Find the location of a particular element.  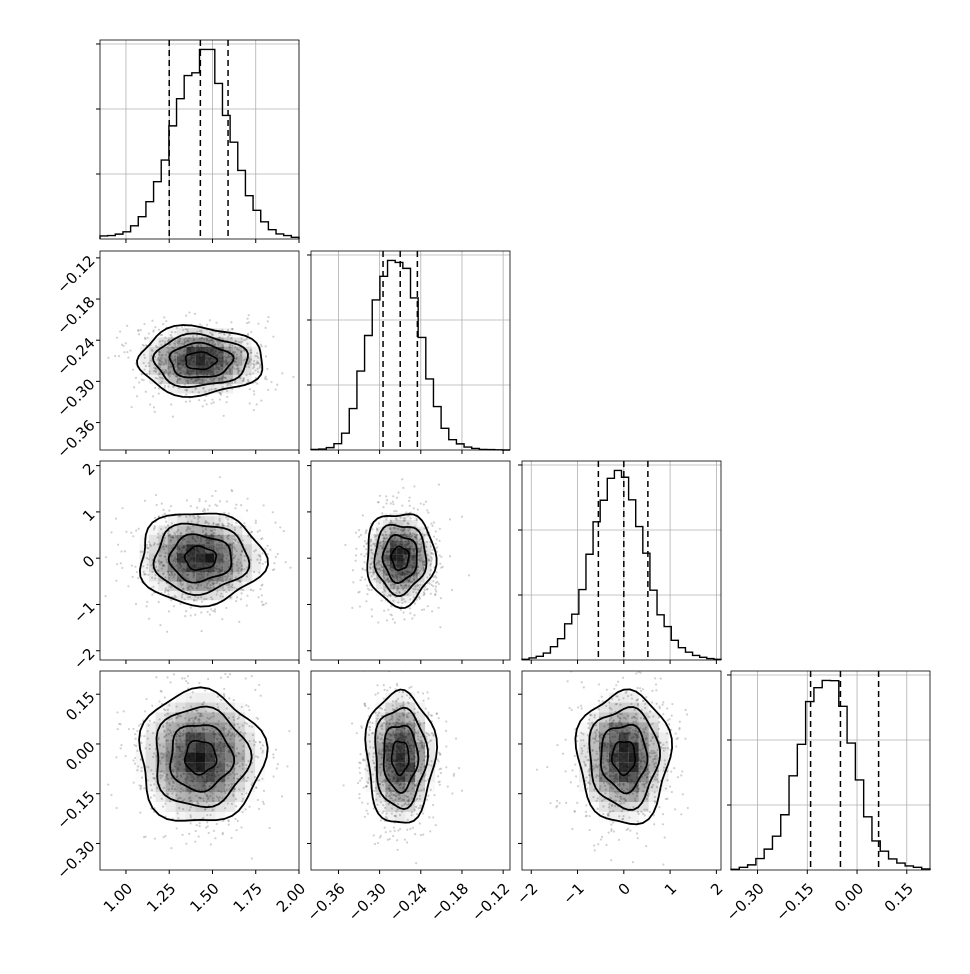

panel-content is located at coordinates (407, 553).